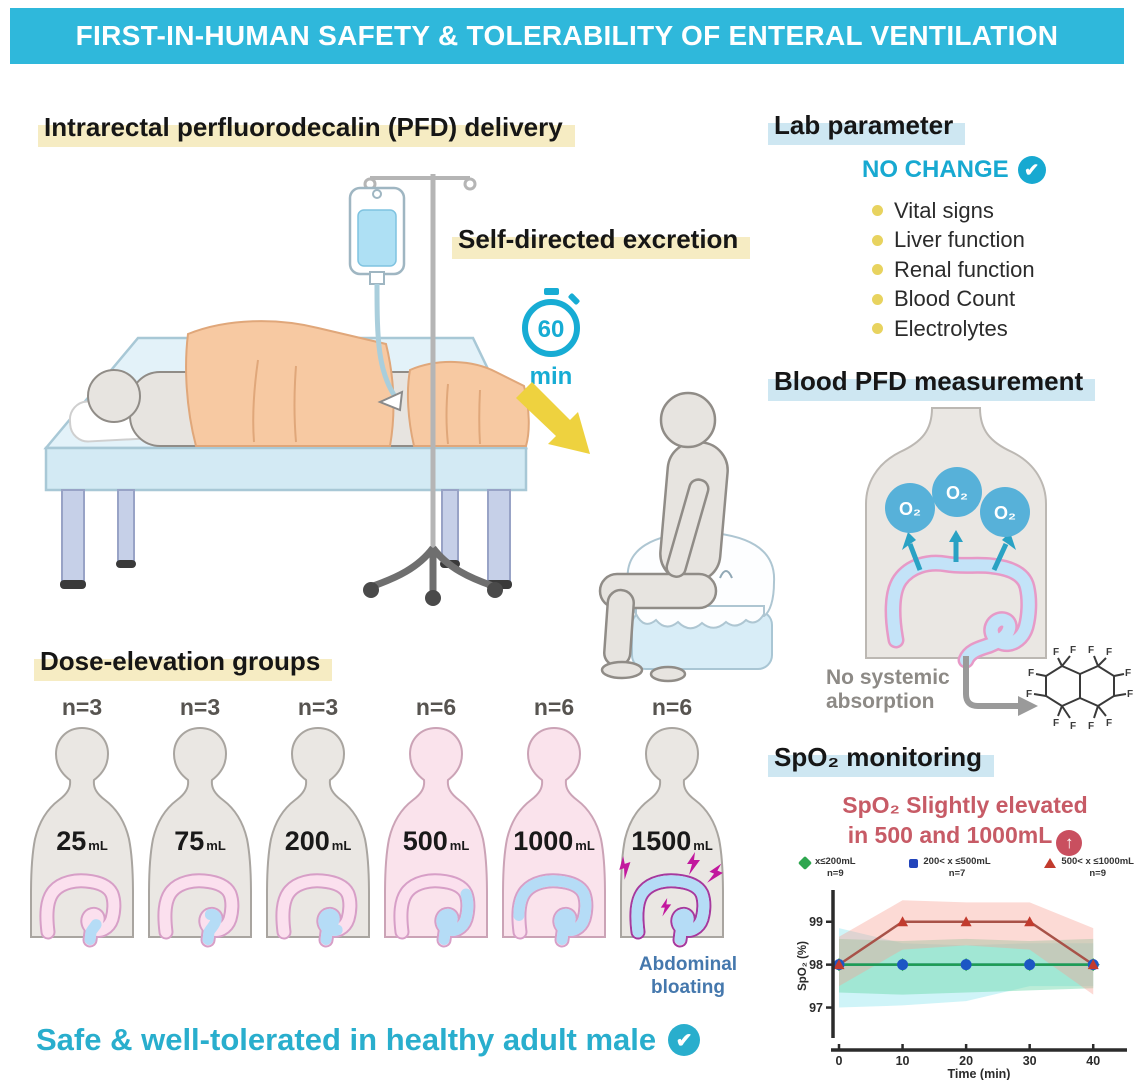 The image size is (1134, 1080). What do you see at coordinates (953, 300) in the screenshot?
I see `list-item: Blood Count` at bounding box center [953, 300].